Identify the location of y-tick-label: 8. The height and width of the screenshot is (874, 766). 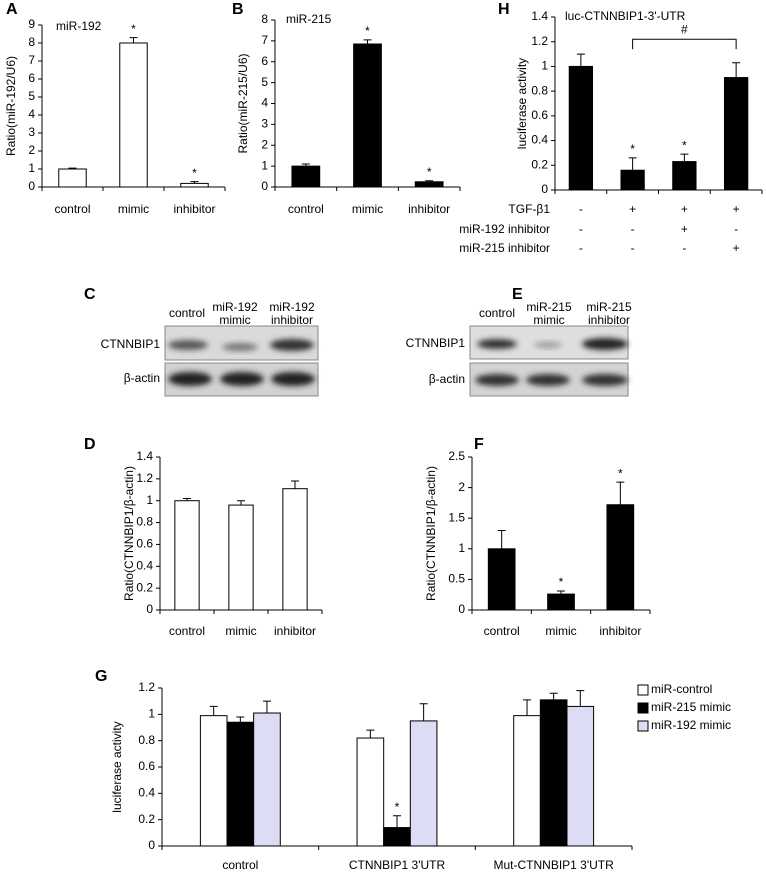
(31, 42).